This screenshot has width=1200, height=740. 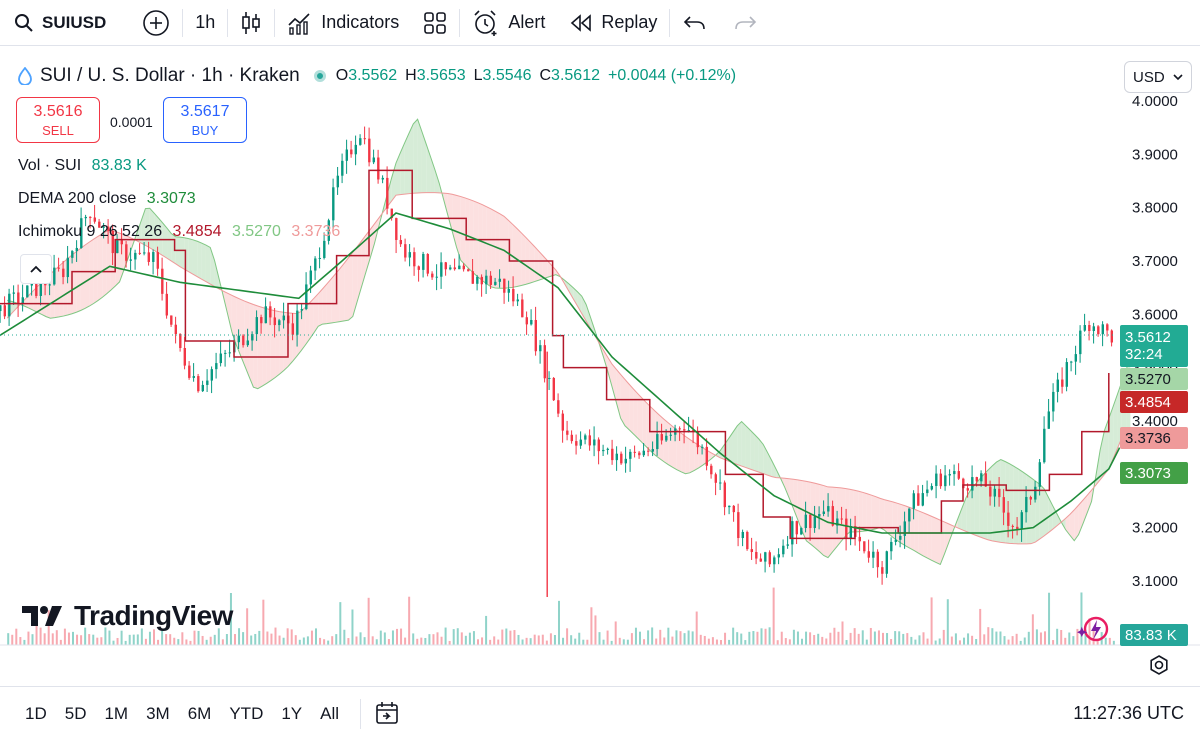 What do you see at coordinates (246, 713) in the screenshot?
I see `range-ytd: YTD` at bounding box center [246, 713].